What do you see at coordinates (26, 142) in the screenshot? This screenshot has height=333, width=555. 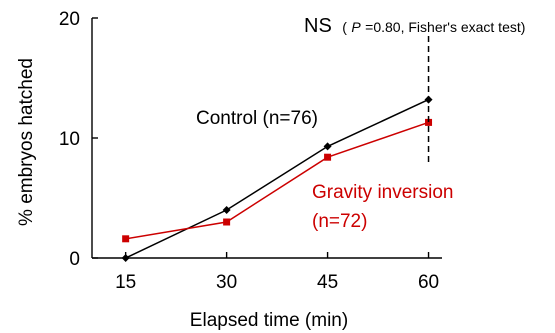 I see `y-axis-label: % embryos hatched` at bounding box center [26, 142].